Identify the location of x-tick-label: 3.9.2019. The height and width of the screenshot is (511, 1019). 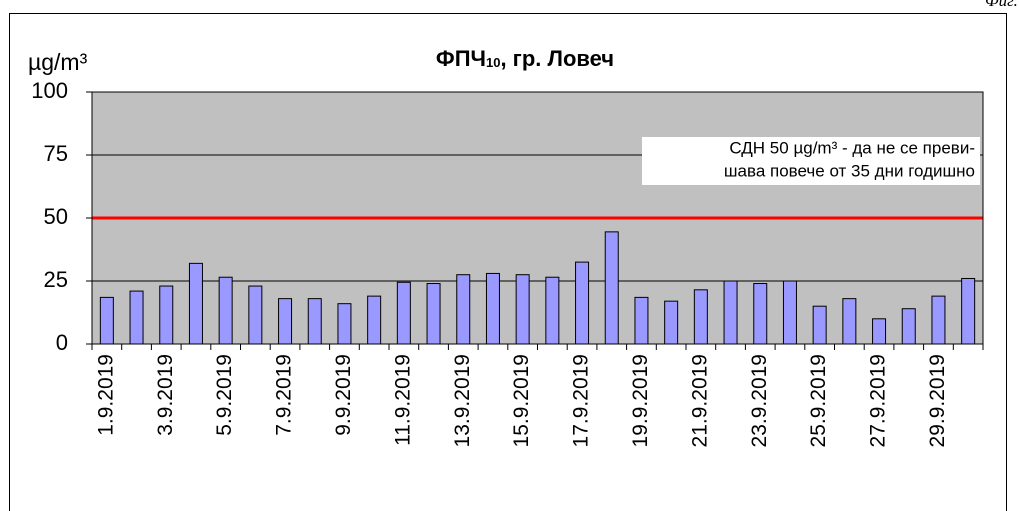
(165, 395).